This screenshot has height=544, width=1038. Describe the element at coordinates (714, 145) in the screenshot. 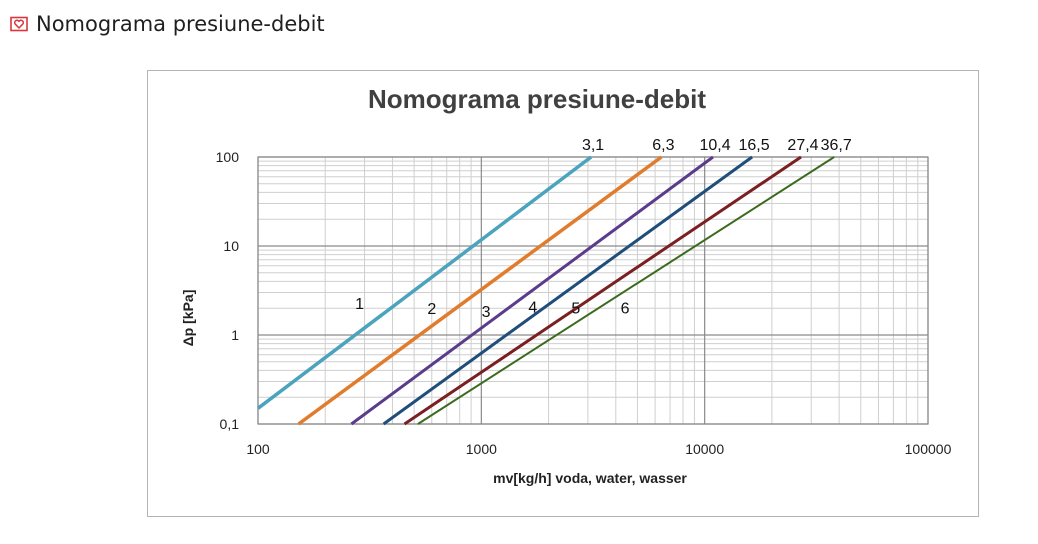

I see `series-end-label: 10,4` at that location.